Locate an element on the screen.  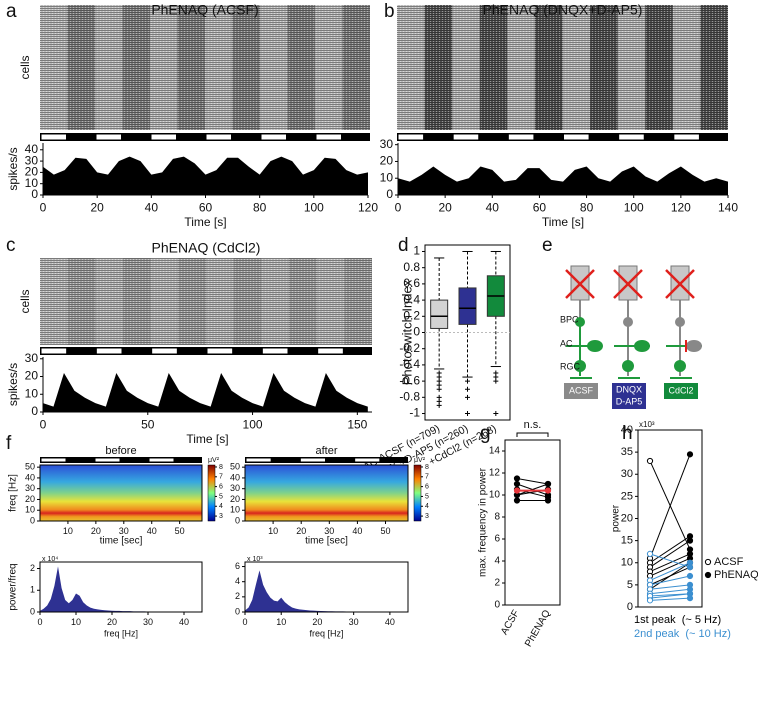
legend-label: PhENAQ is located at coordinates (736, 575).